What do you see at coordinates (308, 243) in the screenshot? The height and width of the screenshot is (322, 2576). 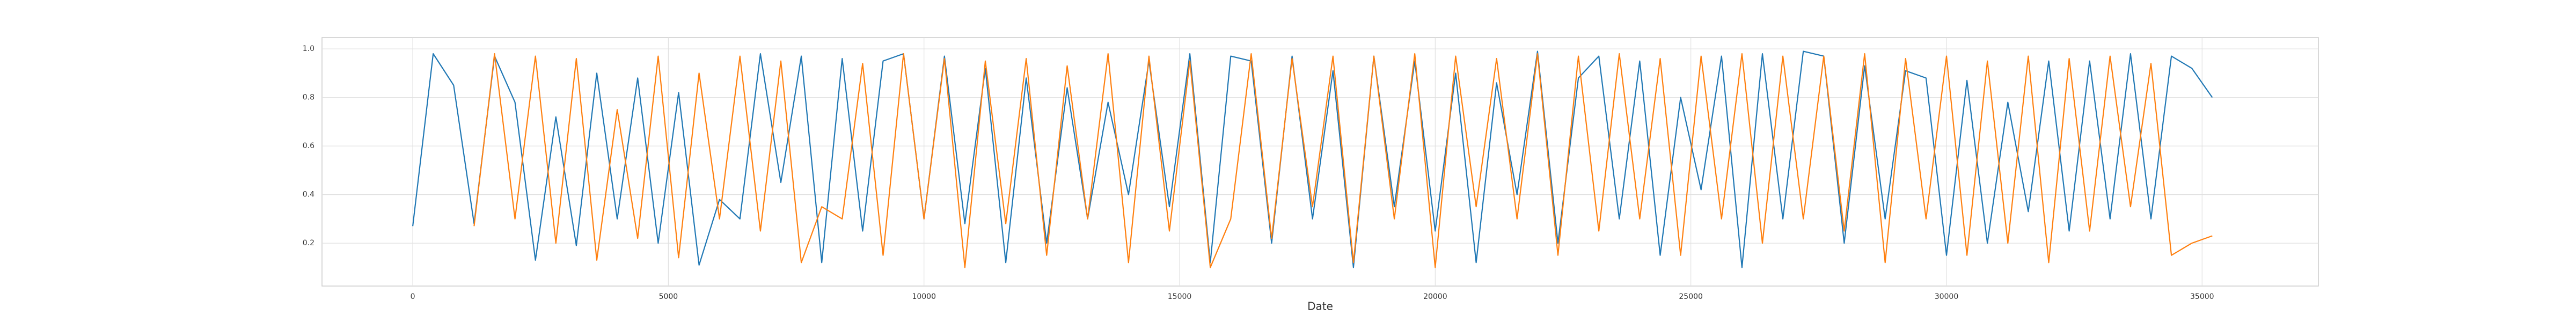 I see `y-tick-label: 0.2` at bounding box center [308, 243].